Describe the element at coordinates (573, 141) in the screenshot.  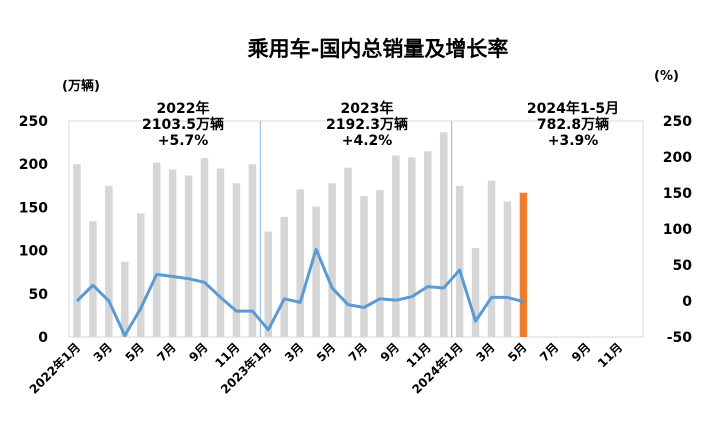
I see `year-annotation-line: +3.9%` at that location.